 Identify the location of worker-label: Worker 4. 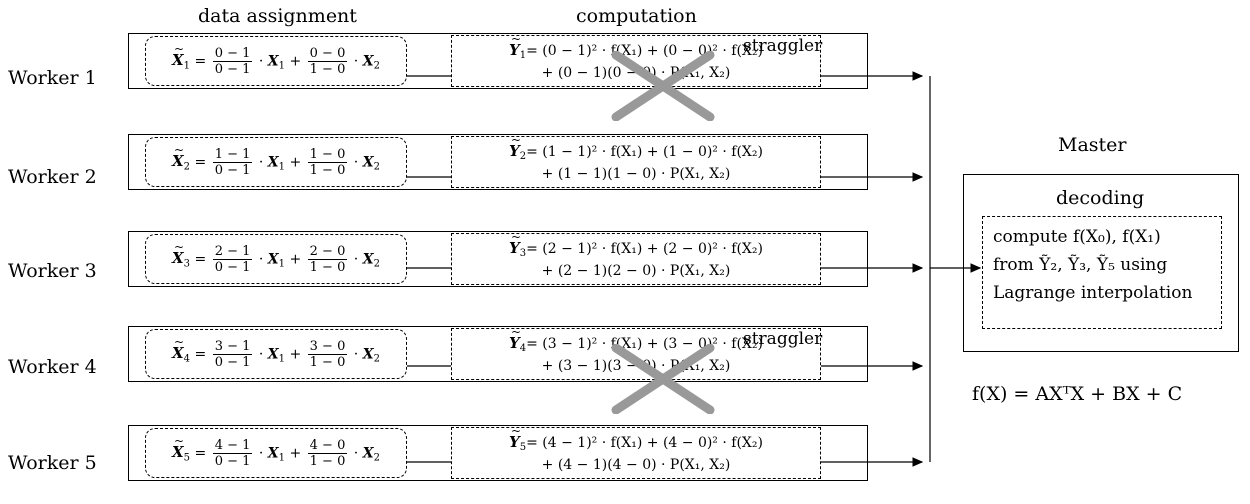
(52, 367).